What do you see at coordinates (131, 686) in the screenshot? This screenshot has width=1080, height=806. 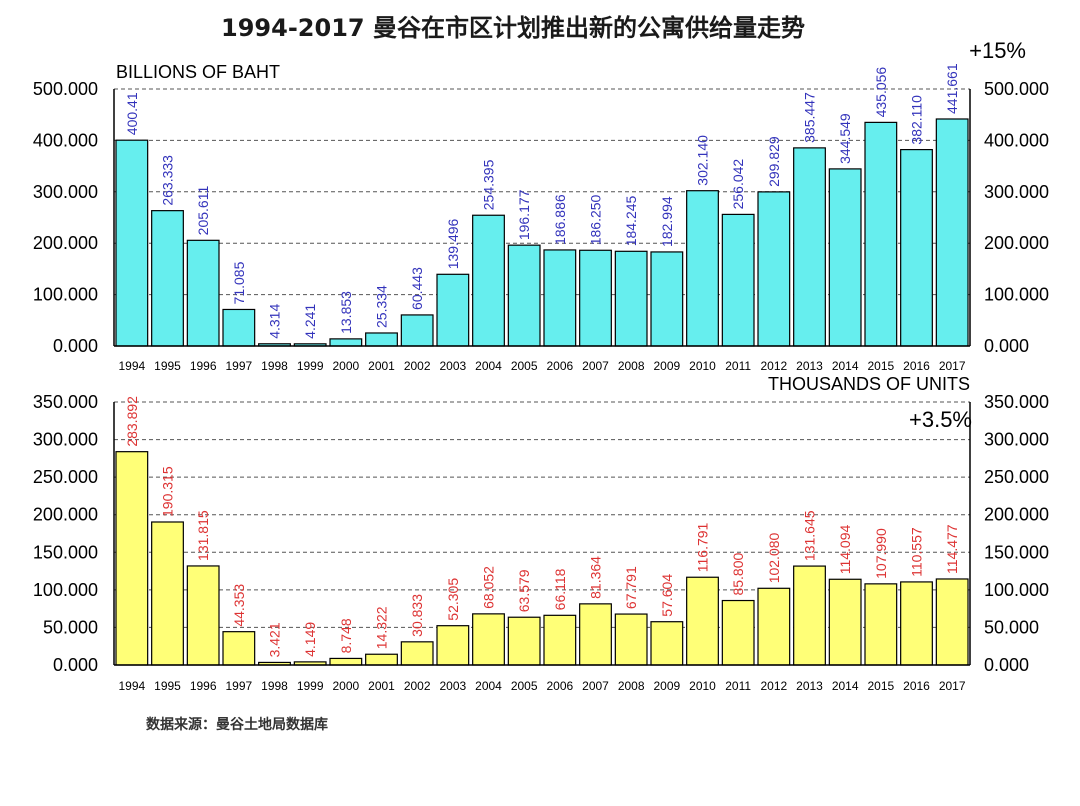 I see `bottom-category-label: 1994` at bounding box center [131, 686].